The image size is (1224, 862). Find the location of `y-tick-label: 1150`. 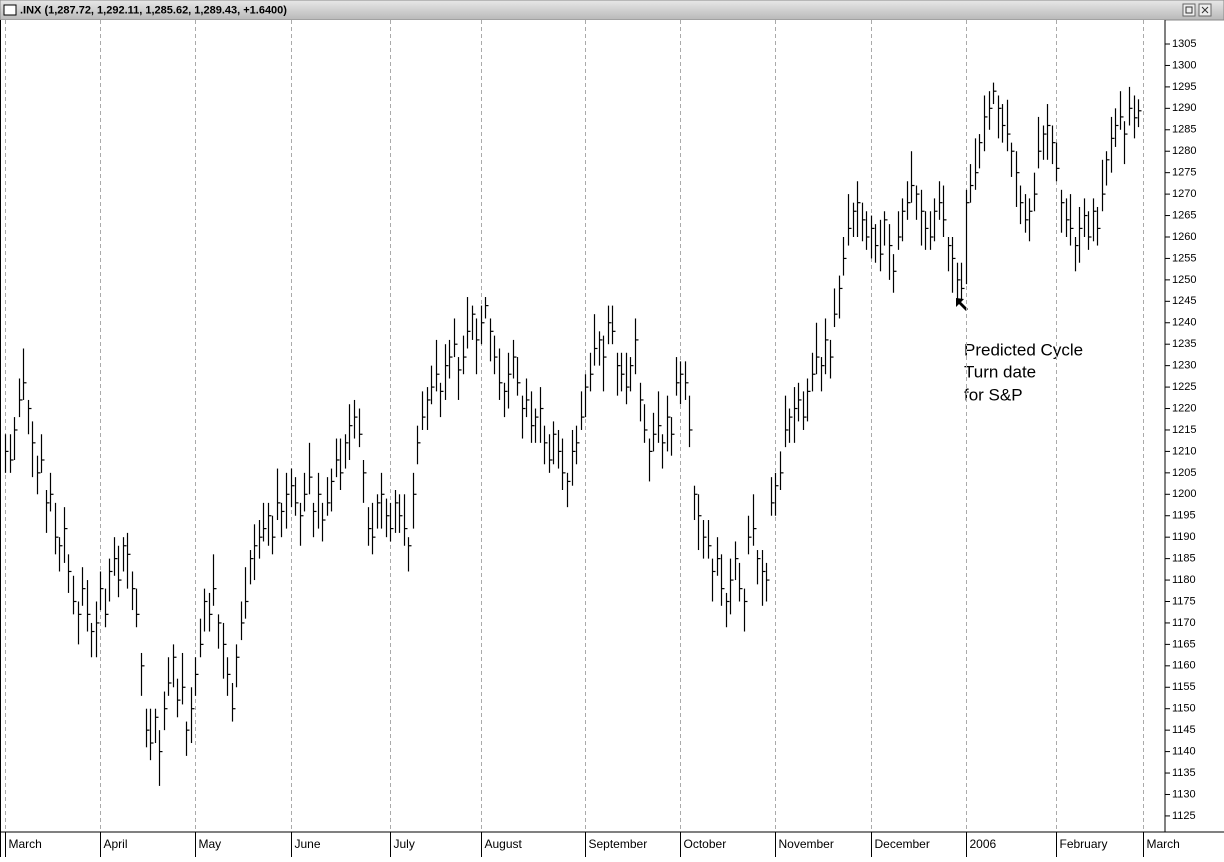

y-tick-label: 1150 is located at coordinates (1184, 709).